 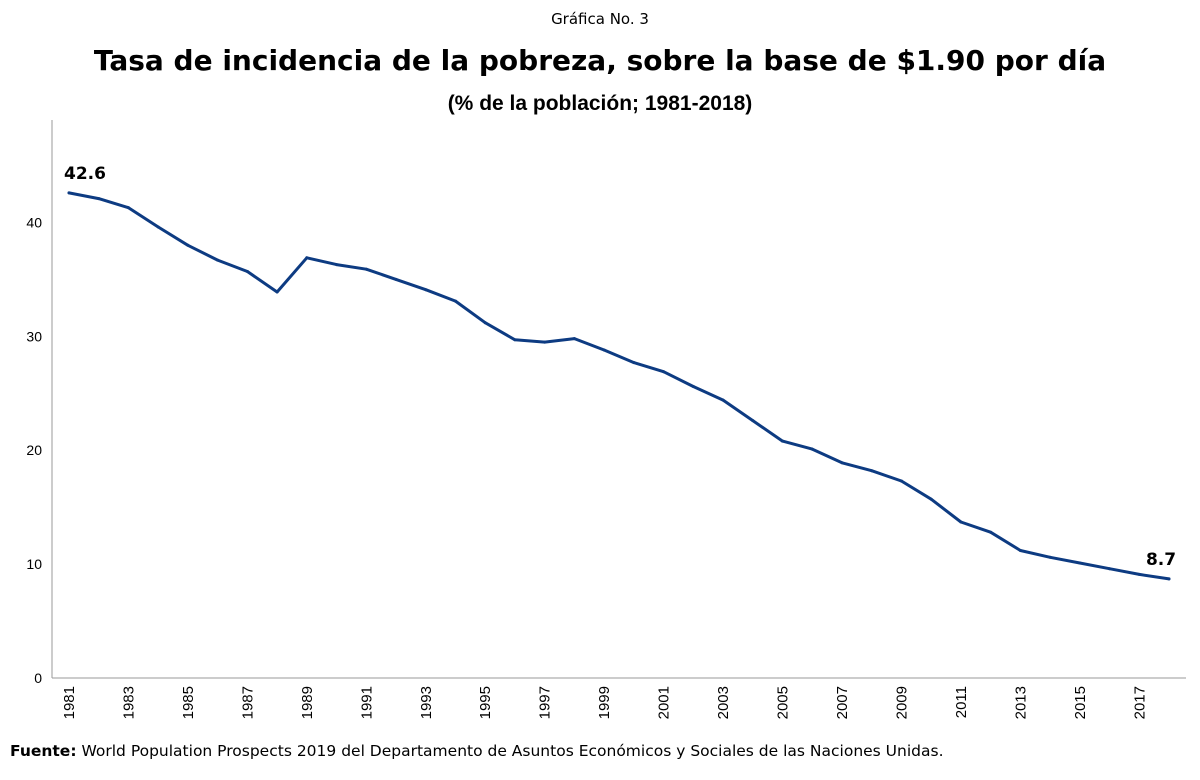 What do you see at coordinates (366, 702) in the screenshot?
I see `x-tick-label: 1991` at bounding box center [366, 702].